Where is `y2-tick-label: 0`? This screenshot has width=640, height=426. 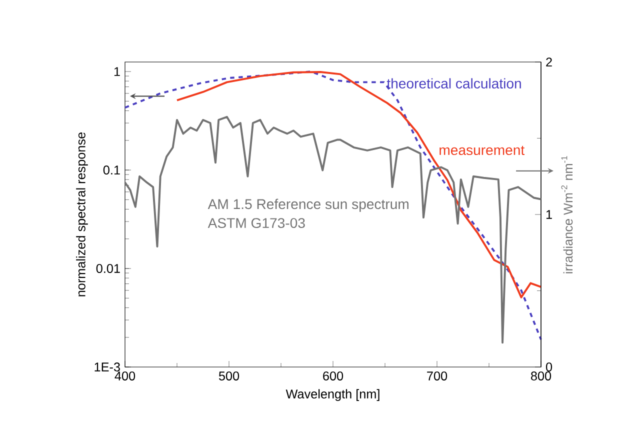
y2-tick-label: 0 is located at coordinates (549, 367).